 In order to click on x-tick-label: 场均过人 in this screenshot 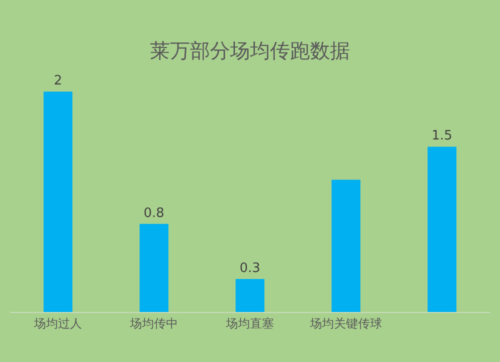, I will do `click(57, 323)`.